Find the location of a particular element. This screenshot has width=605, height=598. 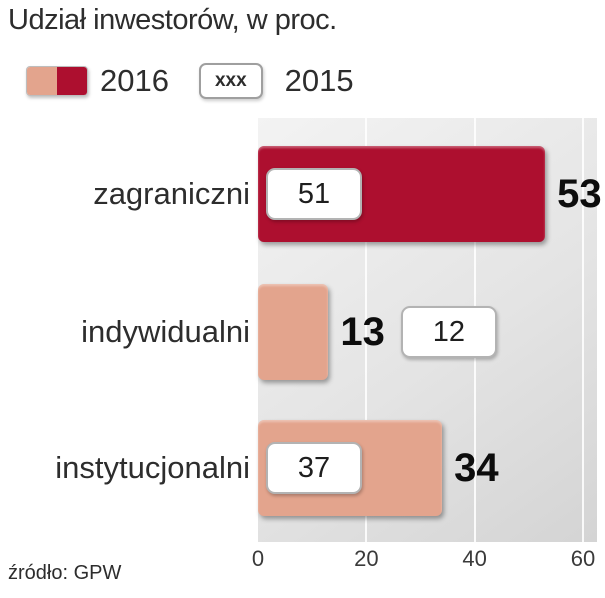

x-tick-40: 40 is located at coordinates (474, 558).